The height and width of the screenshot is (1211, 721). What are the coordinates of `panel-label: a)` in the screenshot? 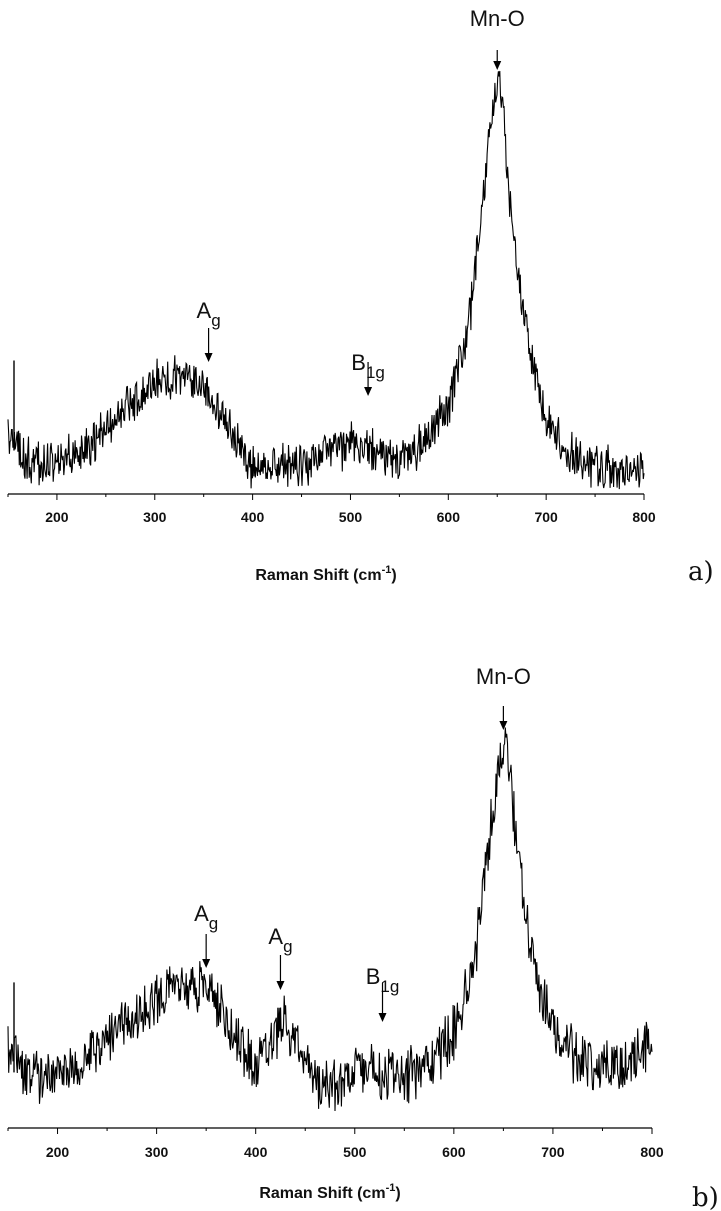 It's located at (701, 572).